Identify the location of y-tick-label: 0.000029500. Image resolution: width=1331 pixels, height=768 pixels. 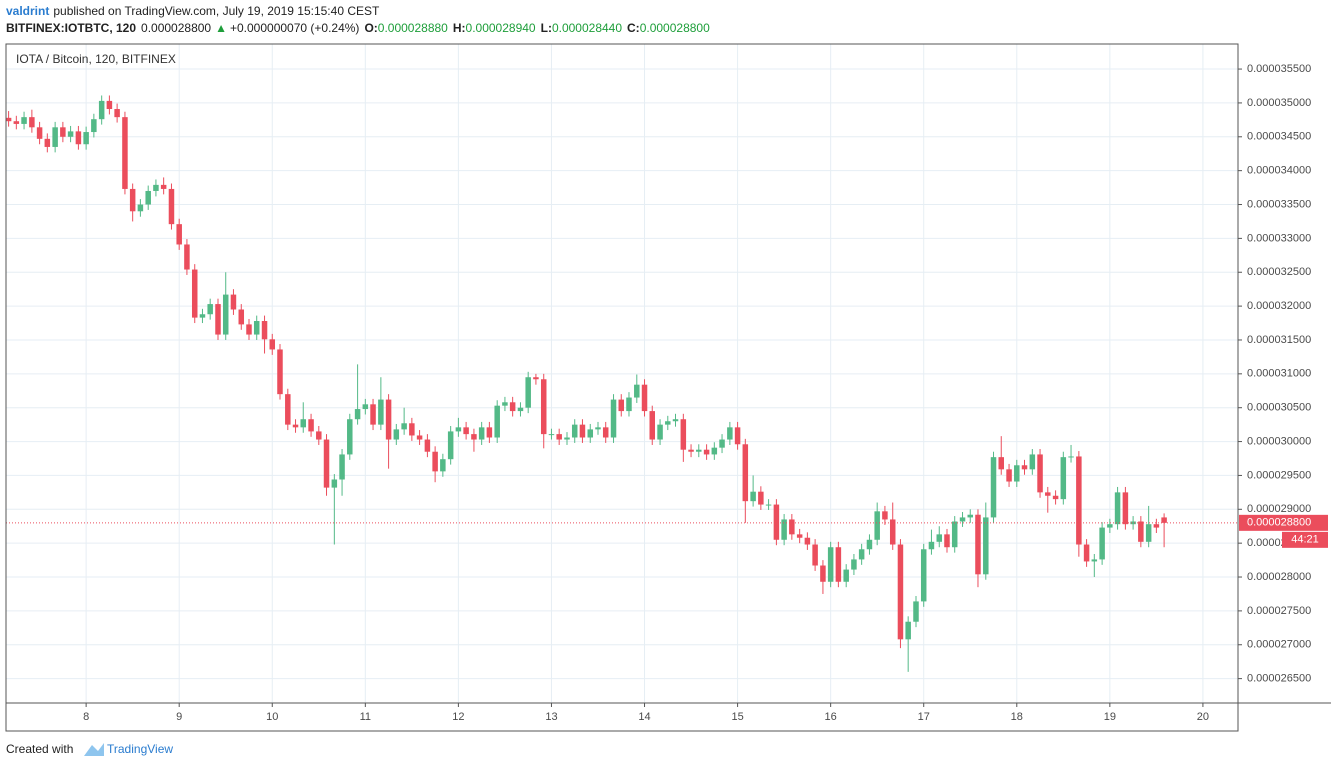
(1279, 475).